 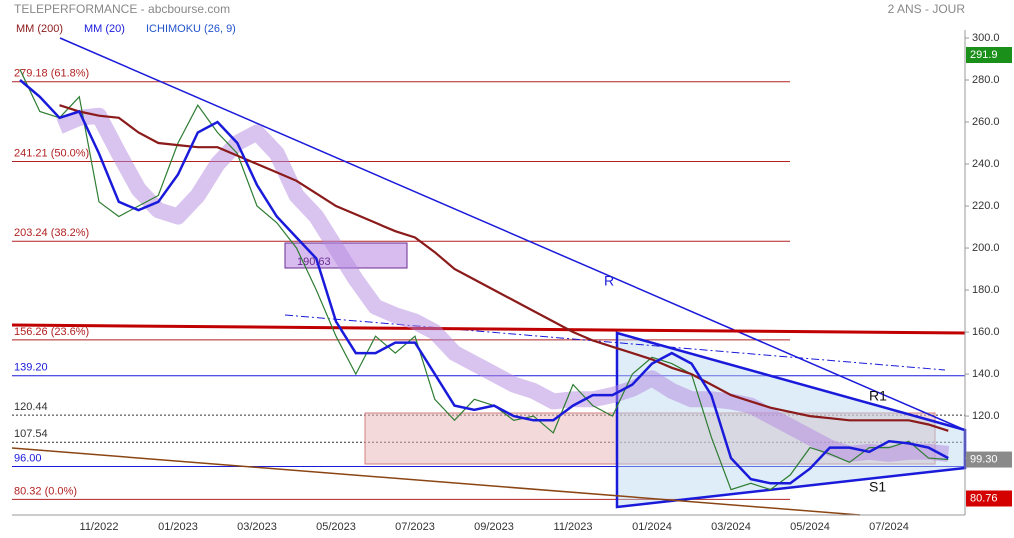 What do you see at coordinates (984, 498) in the screenshot?
I see `price-tag-label: 80.76` at bounding box center [984, 498].